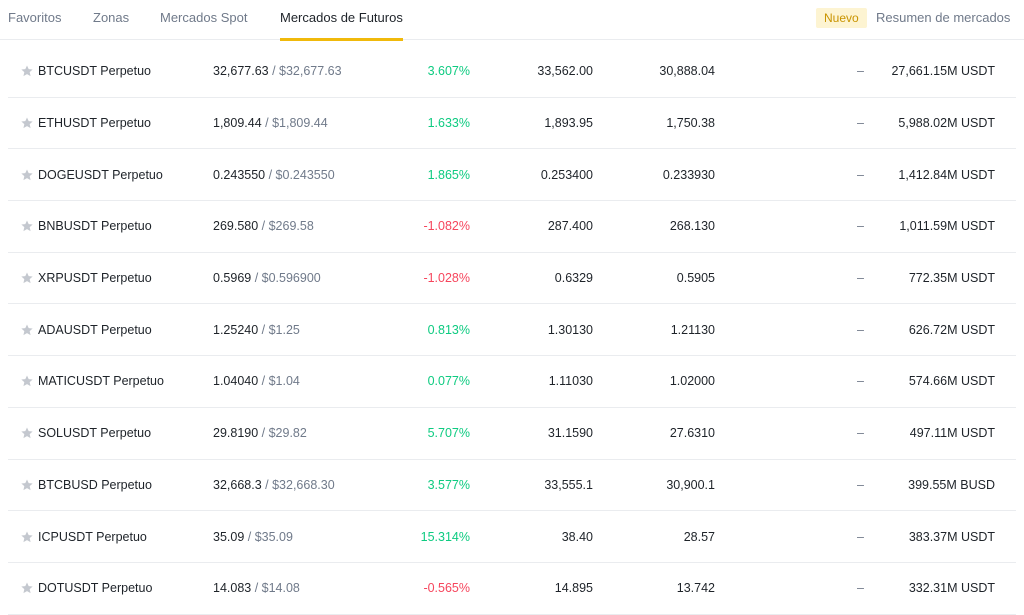 This screenshot has height=615, width=1024. What do you see at coordinates (568, 123) in the screenshot?
I see `high-24h: 1,893.95` at bounding box center [568, 123].